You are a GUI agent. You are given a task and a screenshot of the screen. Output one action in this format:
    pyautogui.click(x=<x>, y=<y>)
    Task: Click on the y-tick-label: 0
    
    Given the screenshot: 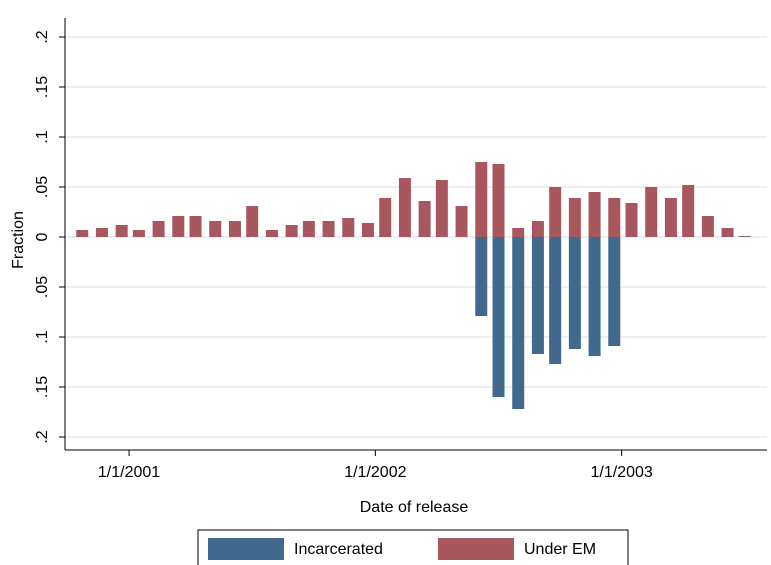 What is the action you would take?
    pyautogui.click(x=42, y=236)
    